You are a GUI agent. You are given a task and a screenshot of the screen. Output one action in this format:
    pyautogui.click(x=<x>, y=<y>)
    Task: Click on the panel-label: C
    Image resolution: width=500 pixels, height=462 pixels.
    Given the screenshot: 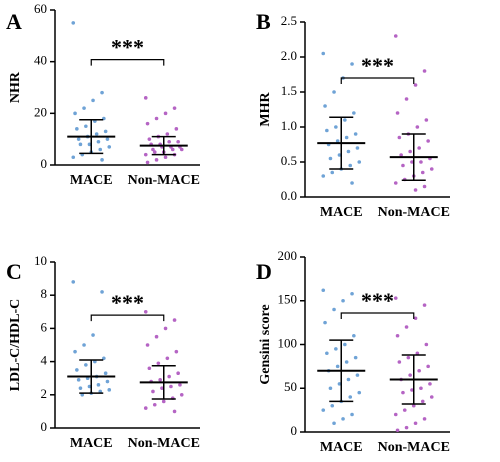 What is the action you would take?
    pyautogui.click(x=14, y=271)
    